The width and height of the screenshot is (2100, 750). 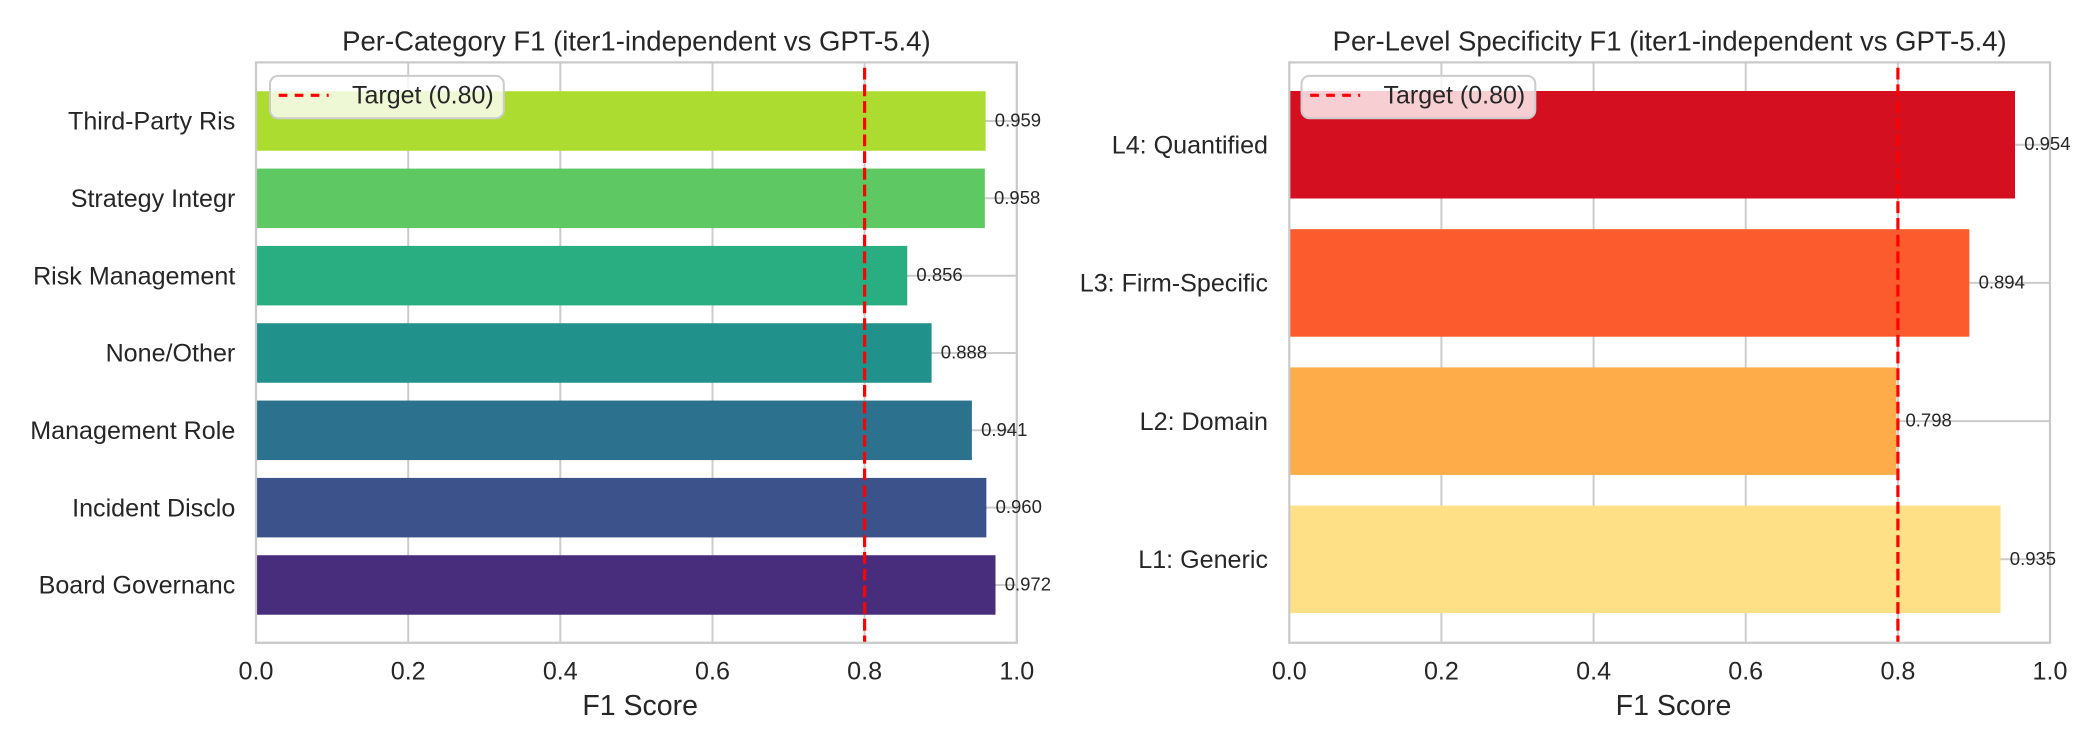 What do you see at coordinates (153, 508) in the screenshot?
I see `svg-text: Incident Disclo` at bounding box center [153, 508].